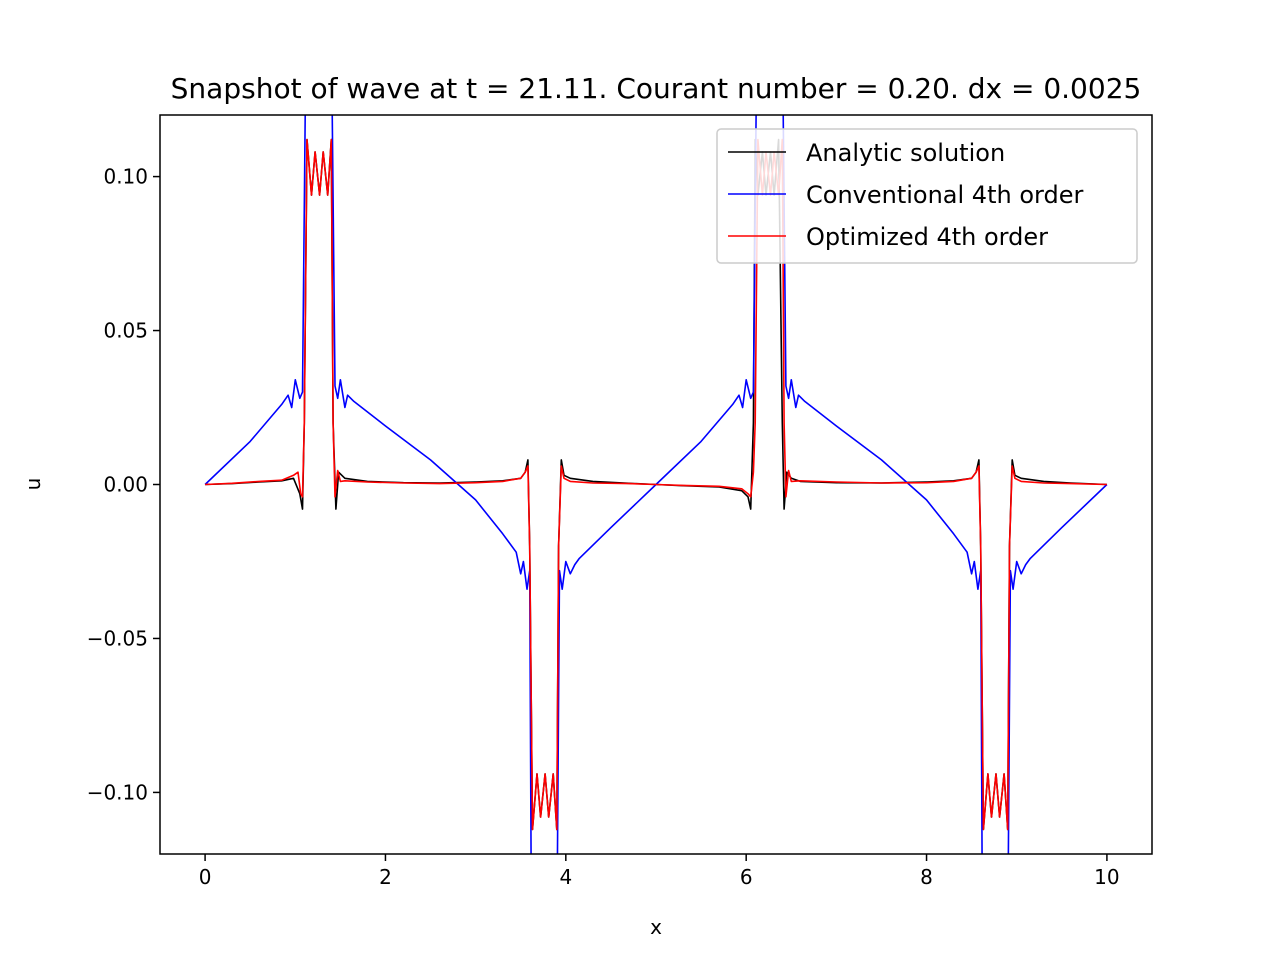 The width and height of the screenshot is (1280, 960). What do you see at coordinates (944, 195) in the screenshot?
I see `legend-label-conventional: Conventional 4th order` at bounding box center [944, 195].